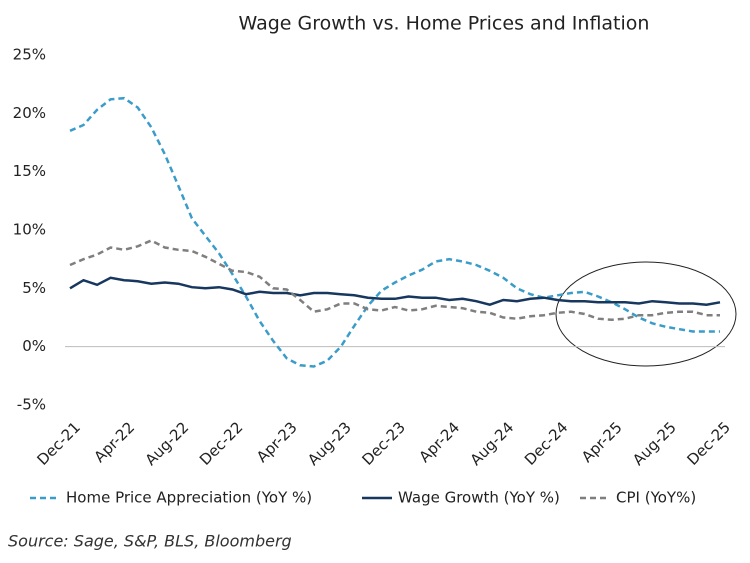  Describe the element at coordinates (189, 498) in the screenshot. I see `legend-label: Home Price Appreciation (YoY %)` at that location.